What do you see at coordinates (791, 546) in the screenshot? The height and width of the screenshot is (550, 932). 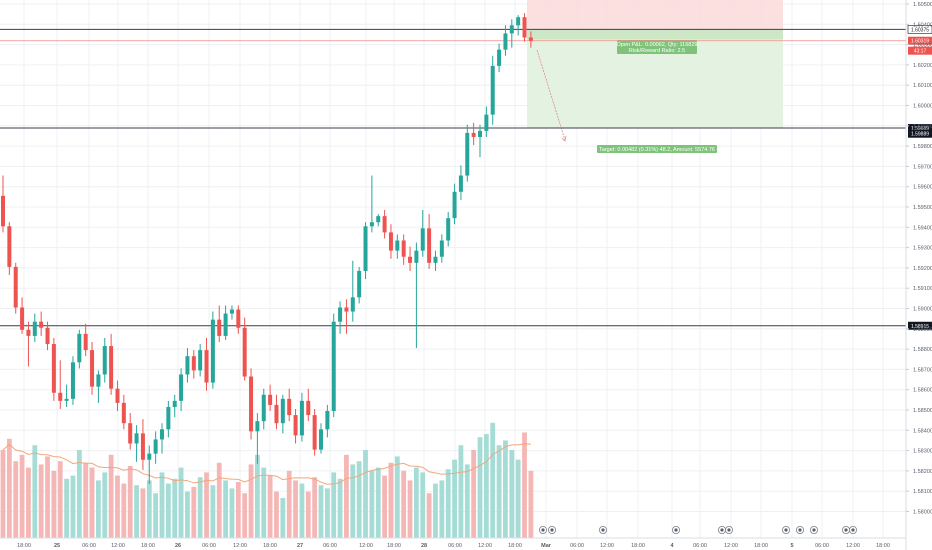 I see `time-tick-label: 5` at bounding box center [791, 546].